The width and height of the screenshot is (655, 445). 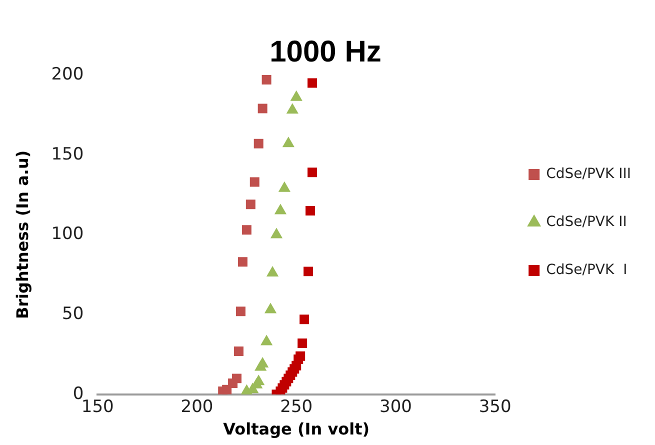 What do you see at coordinates (67, 154) in the screenshot?
I see `y-tick-label: 150` at bounding box center [67, 154].